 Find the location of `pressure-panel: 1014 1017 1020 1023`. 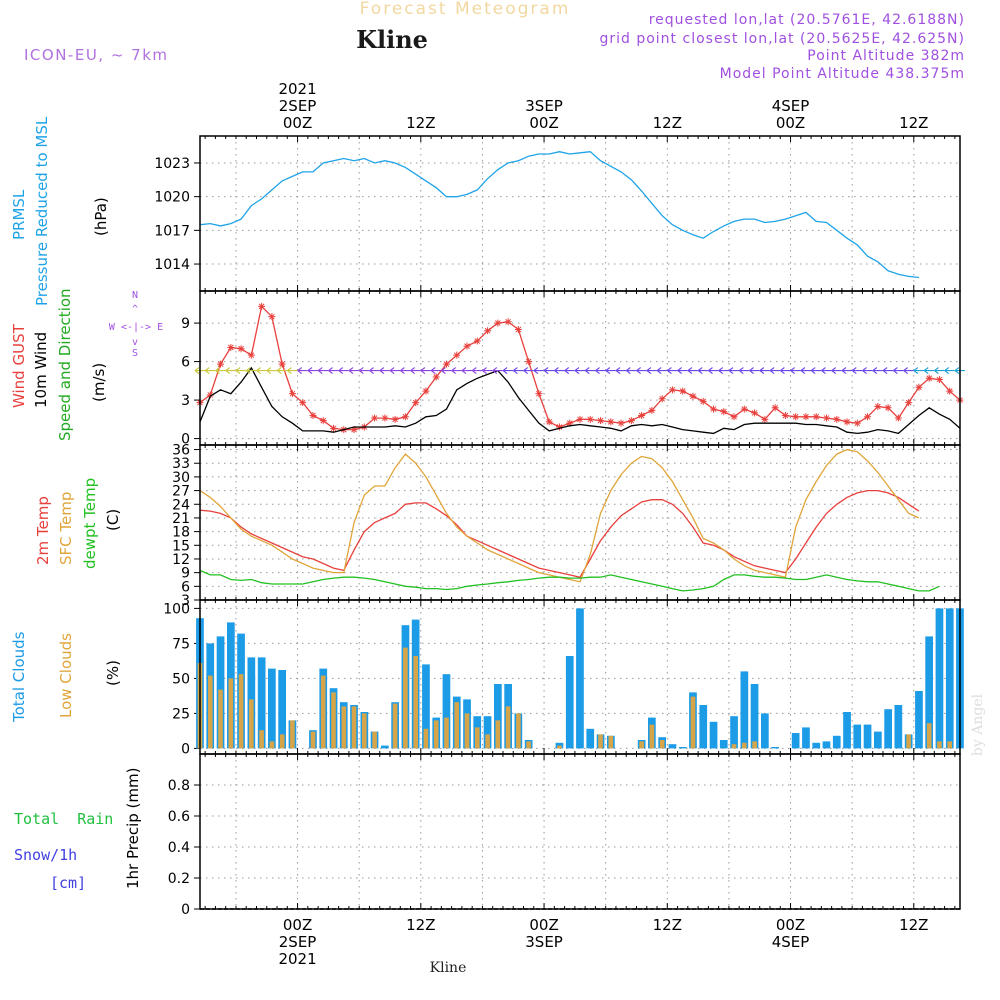

pressure-panel: 1014 1017 1020 1023 is located at coordinates (557, 213).